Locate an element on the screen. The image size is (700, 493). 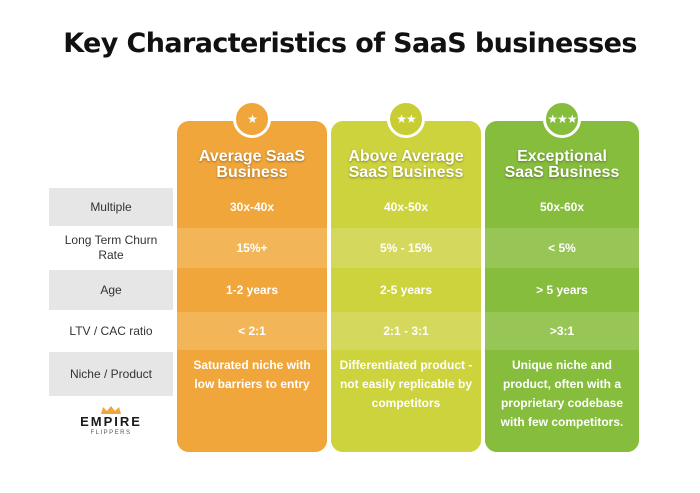
cell-ltv-cac: 2:1 - 3:1 is located at coordinates (406, 331).